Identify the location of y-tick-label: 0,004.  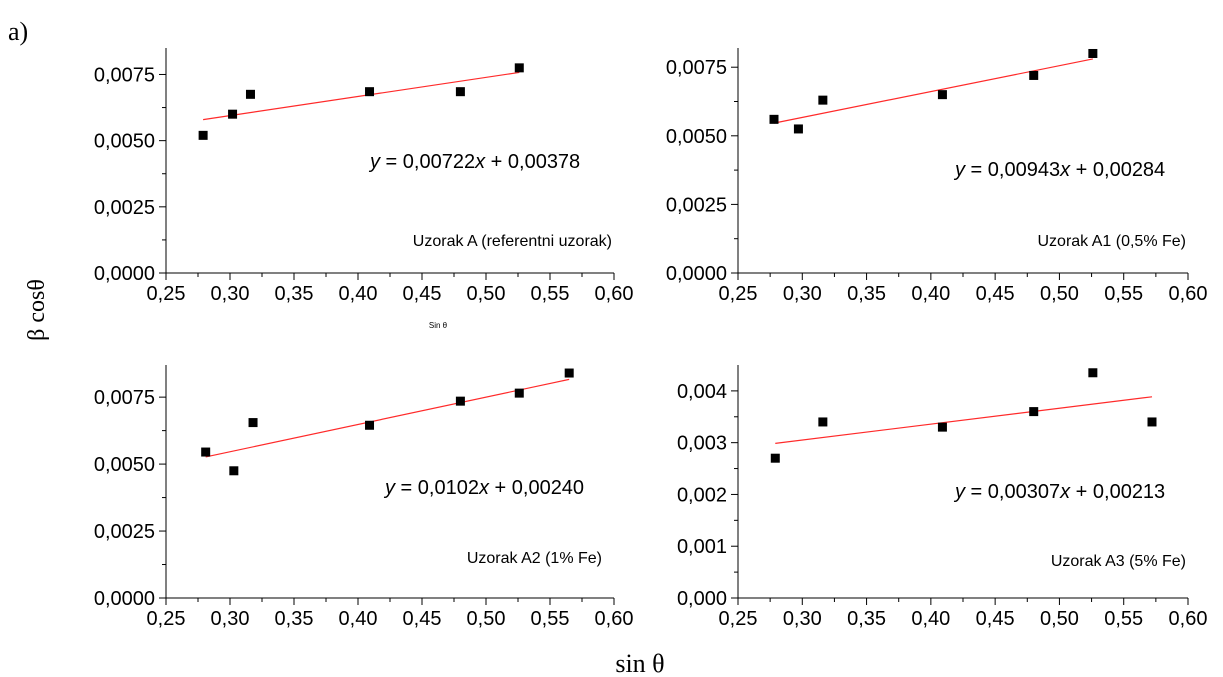
(702, 392).